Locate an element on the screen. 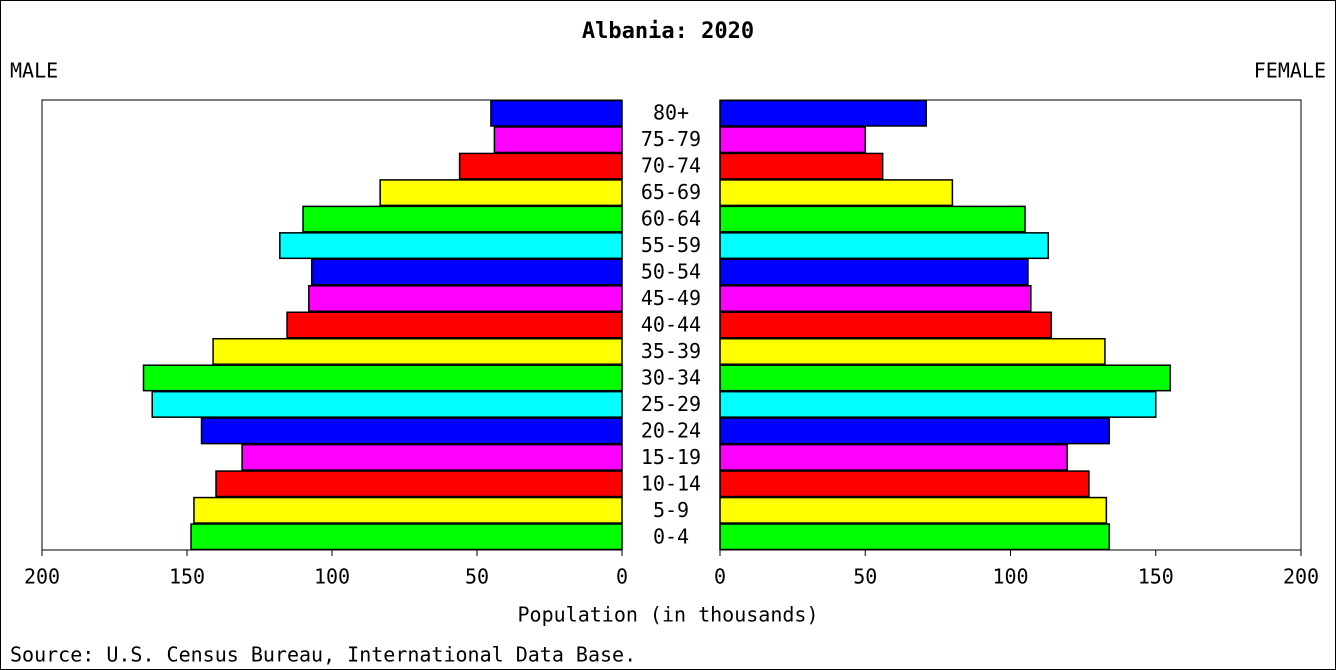  female-label: FEMALE is located at coordinates (1290, 71).